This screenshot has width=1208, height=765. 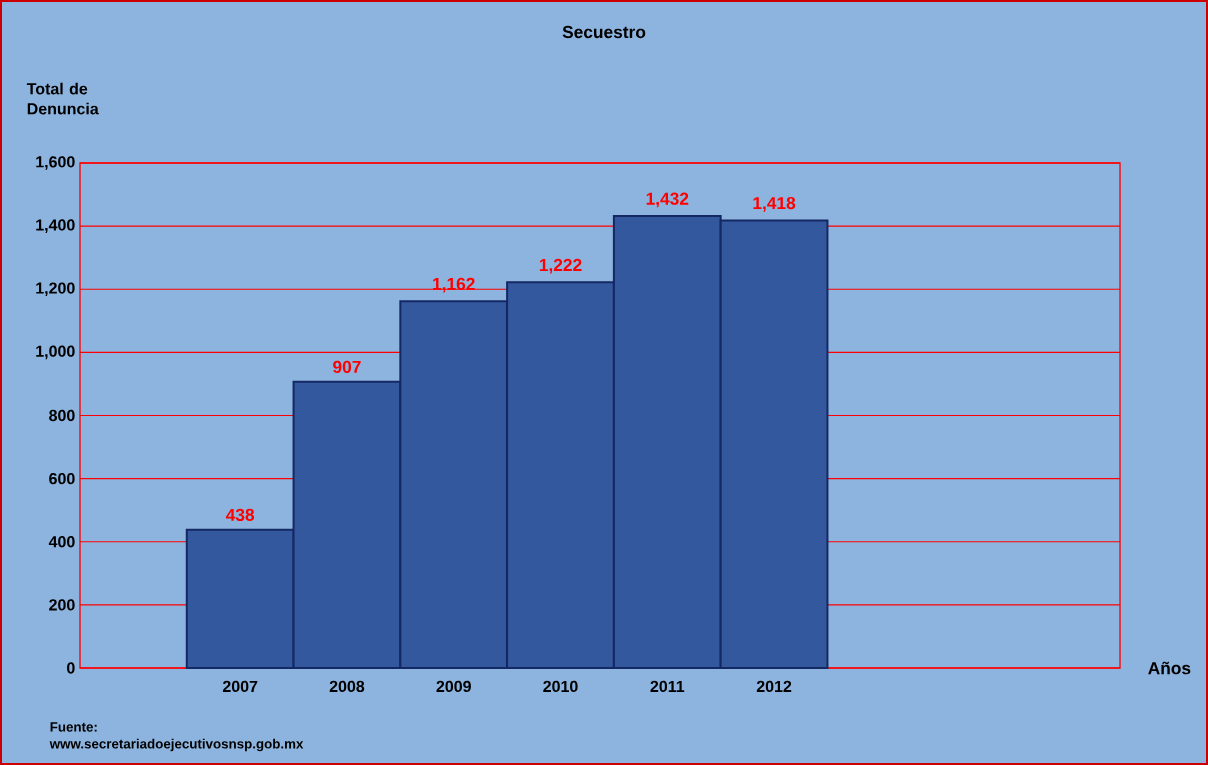 What do you see at coordinates (604, 32) in the screenshot?
I see `chart-title: Secuestro` at bounding box center [604, 32].